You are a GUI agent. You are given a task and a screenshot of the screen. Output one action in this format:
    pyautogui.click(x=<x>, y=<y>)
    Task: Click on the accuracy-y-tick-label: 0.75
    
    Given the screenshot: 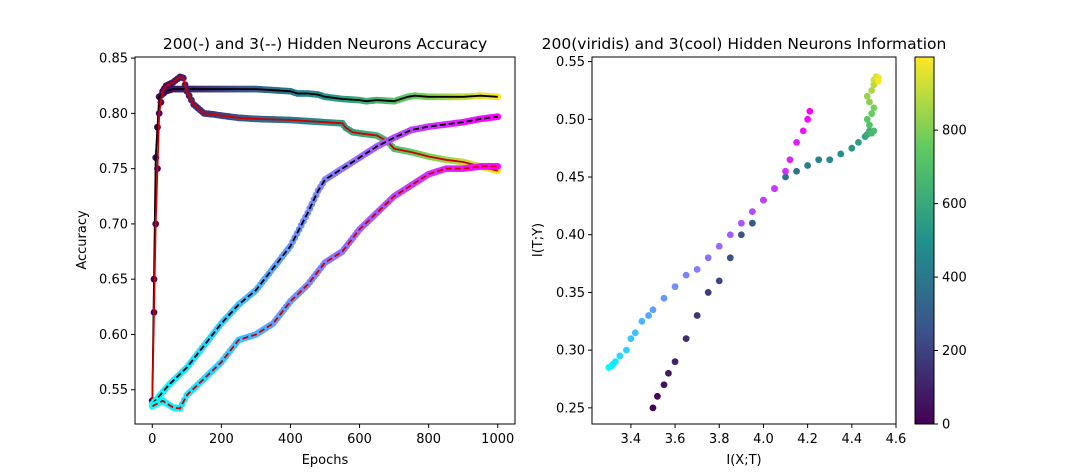 What is the action you would take?
    pyautogui.click(x=113, y=169)
    